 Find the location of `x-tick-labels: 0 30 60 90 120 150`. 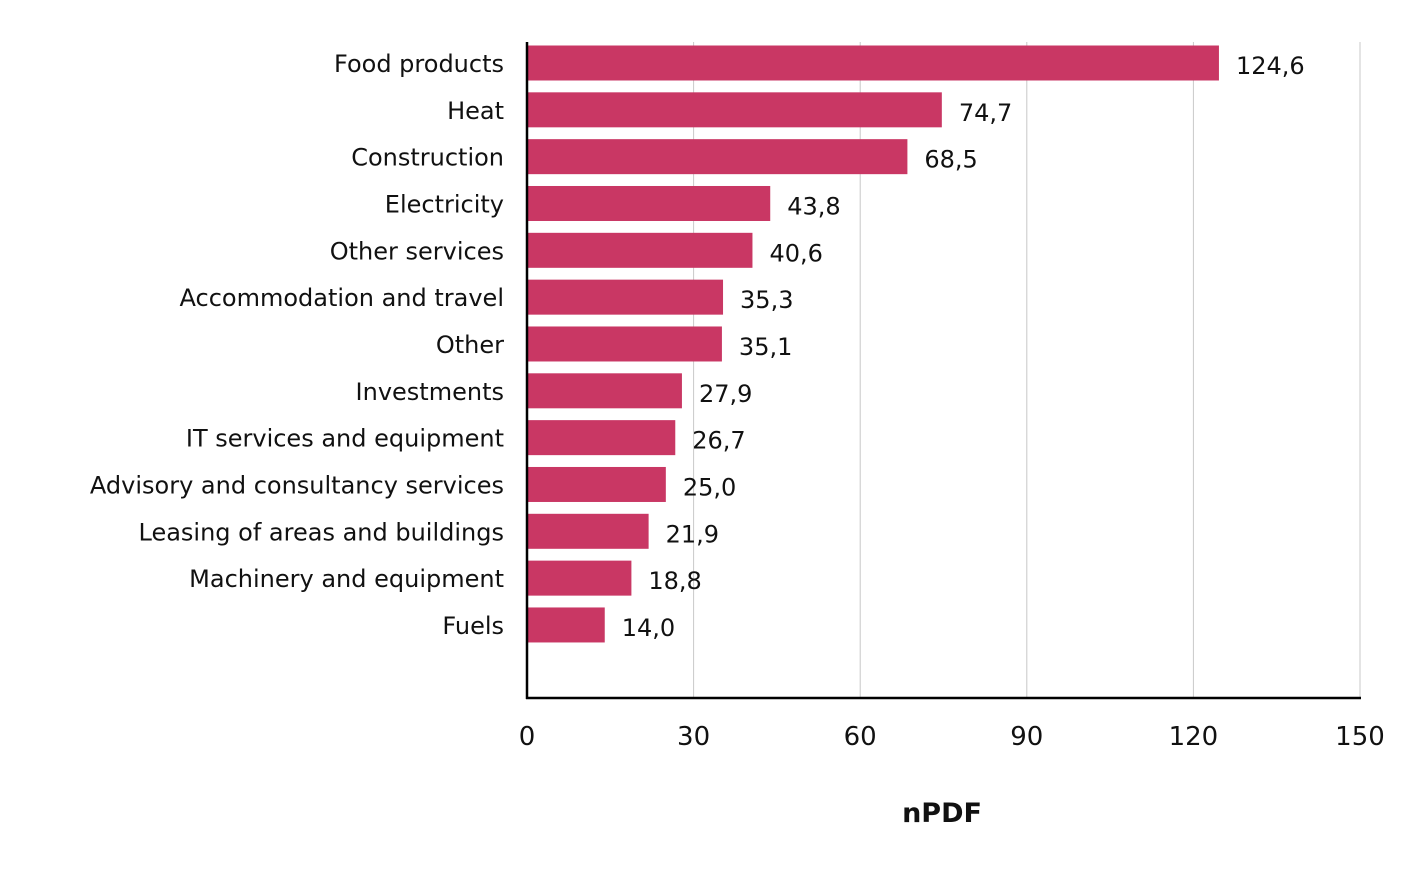

x-tick-labels: 0 30 60 90 120 150 is located at coordinates (952, 737).